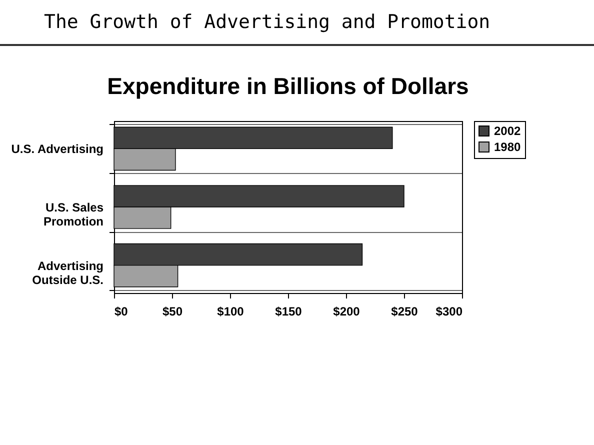  I want to click on x-tick-label: $250, so click(404, 311).